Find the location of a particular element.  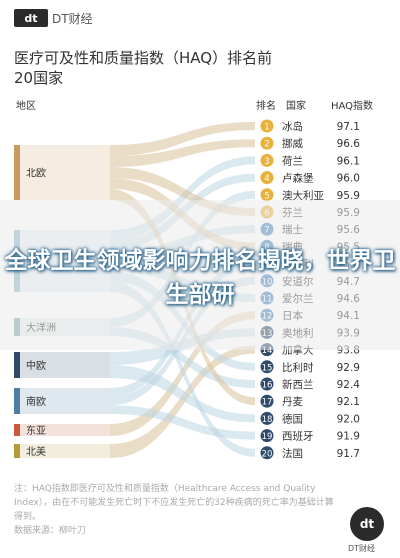

country-label-15: 比利时 is located at coordinates (298, 367).